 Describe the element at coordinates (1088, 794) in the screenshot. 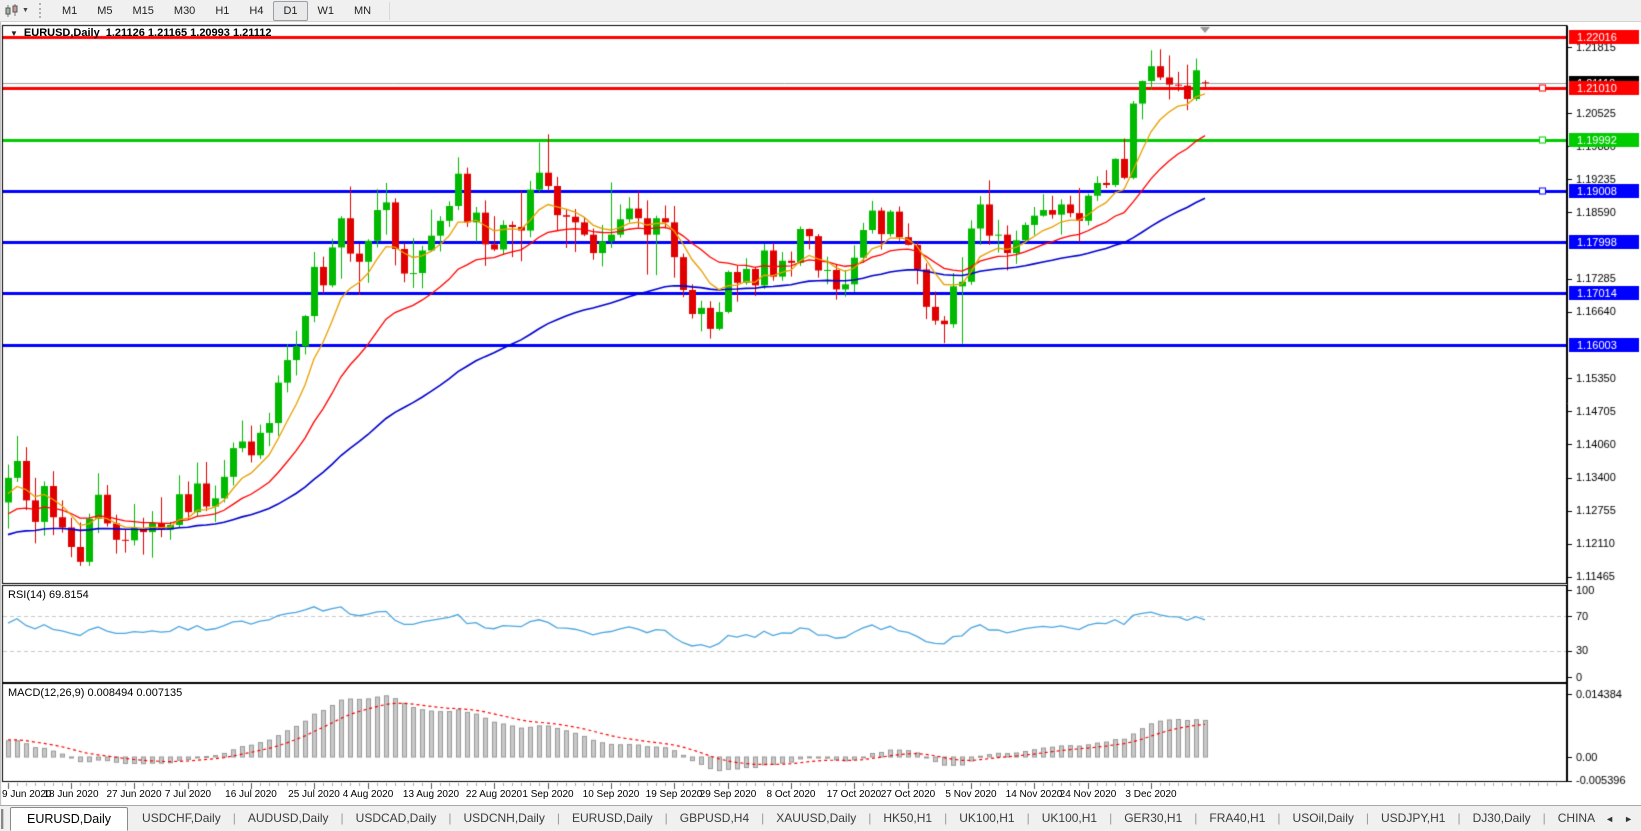

I see `time-axis-label: 24 Nov 2020` at that location.